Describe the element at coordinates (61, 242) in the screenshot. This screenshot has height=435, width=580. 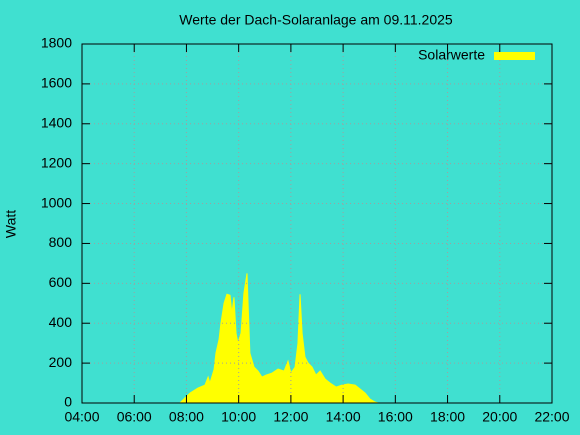
I see `y-tick-label: 800` at that location.